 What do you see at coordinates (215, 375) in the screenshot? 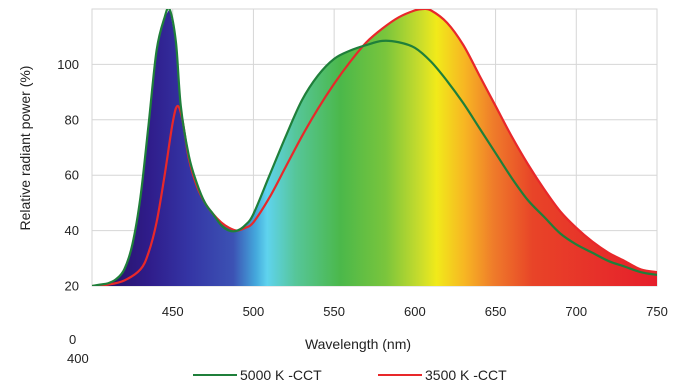
I see `legend-swatch-5000k` at bounding box center [215, 375].